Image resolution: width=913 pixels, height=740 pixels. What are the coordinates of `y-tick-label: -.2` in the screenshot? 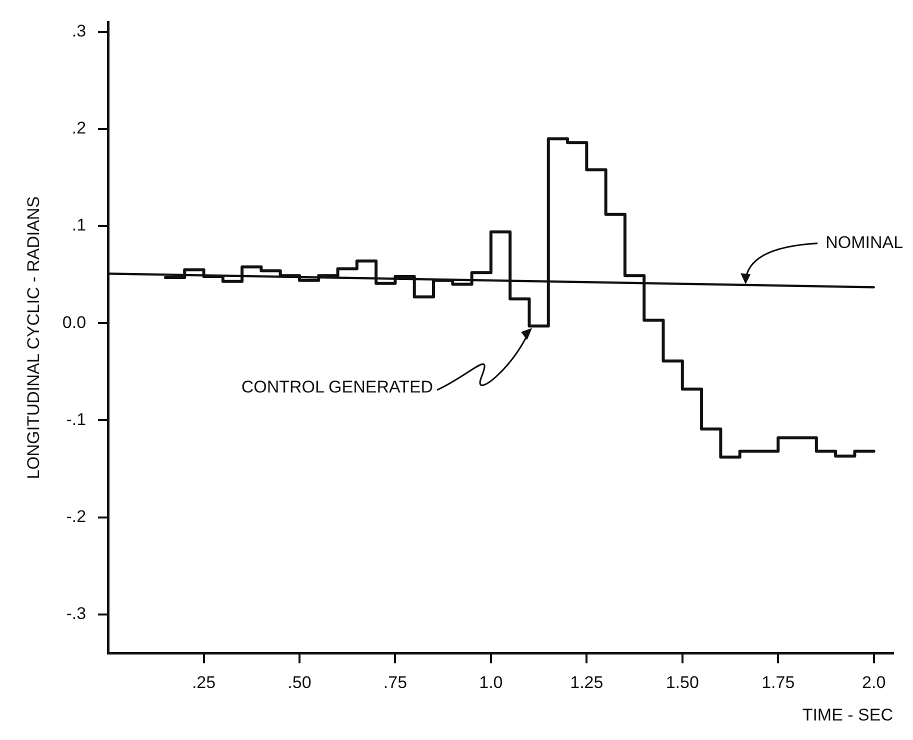 It's located at (76, 516).